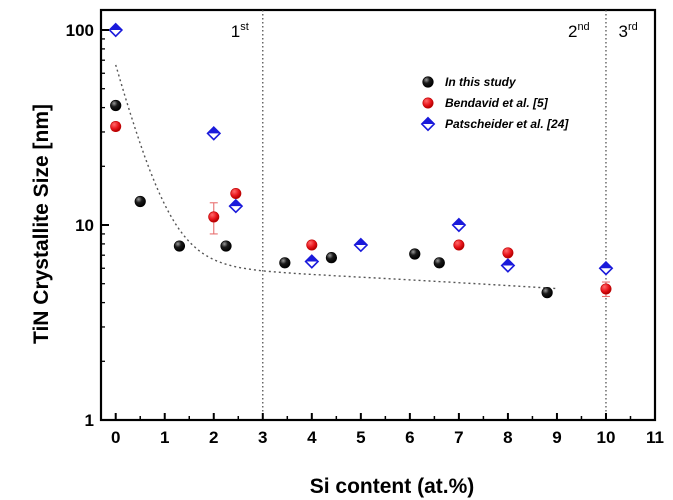 This screenshot has height=500, width=673. Describe the element at coordinates (409, 437) in the screenshot. I see `x-tick-label: 6` at that location.